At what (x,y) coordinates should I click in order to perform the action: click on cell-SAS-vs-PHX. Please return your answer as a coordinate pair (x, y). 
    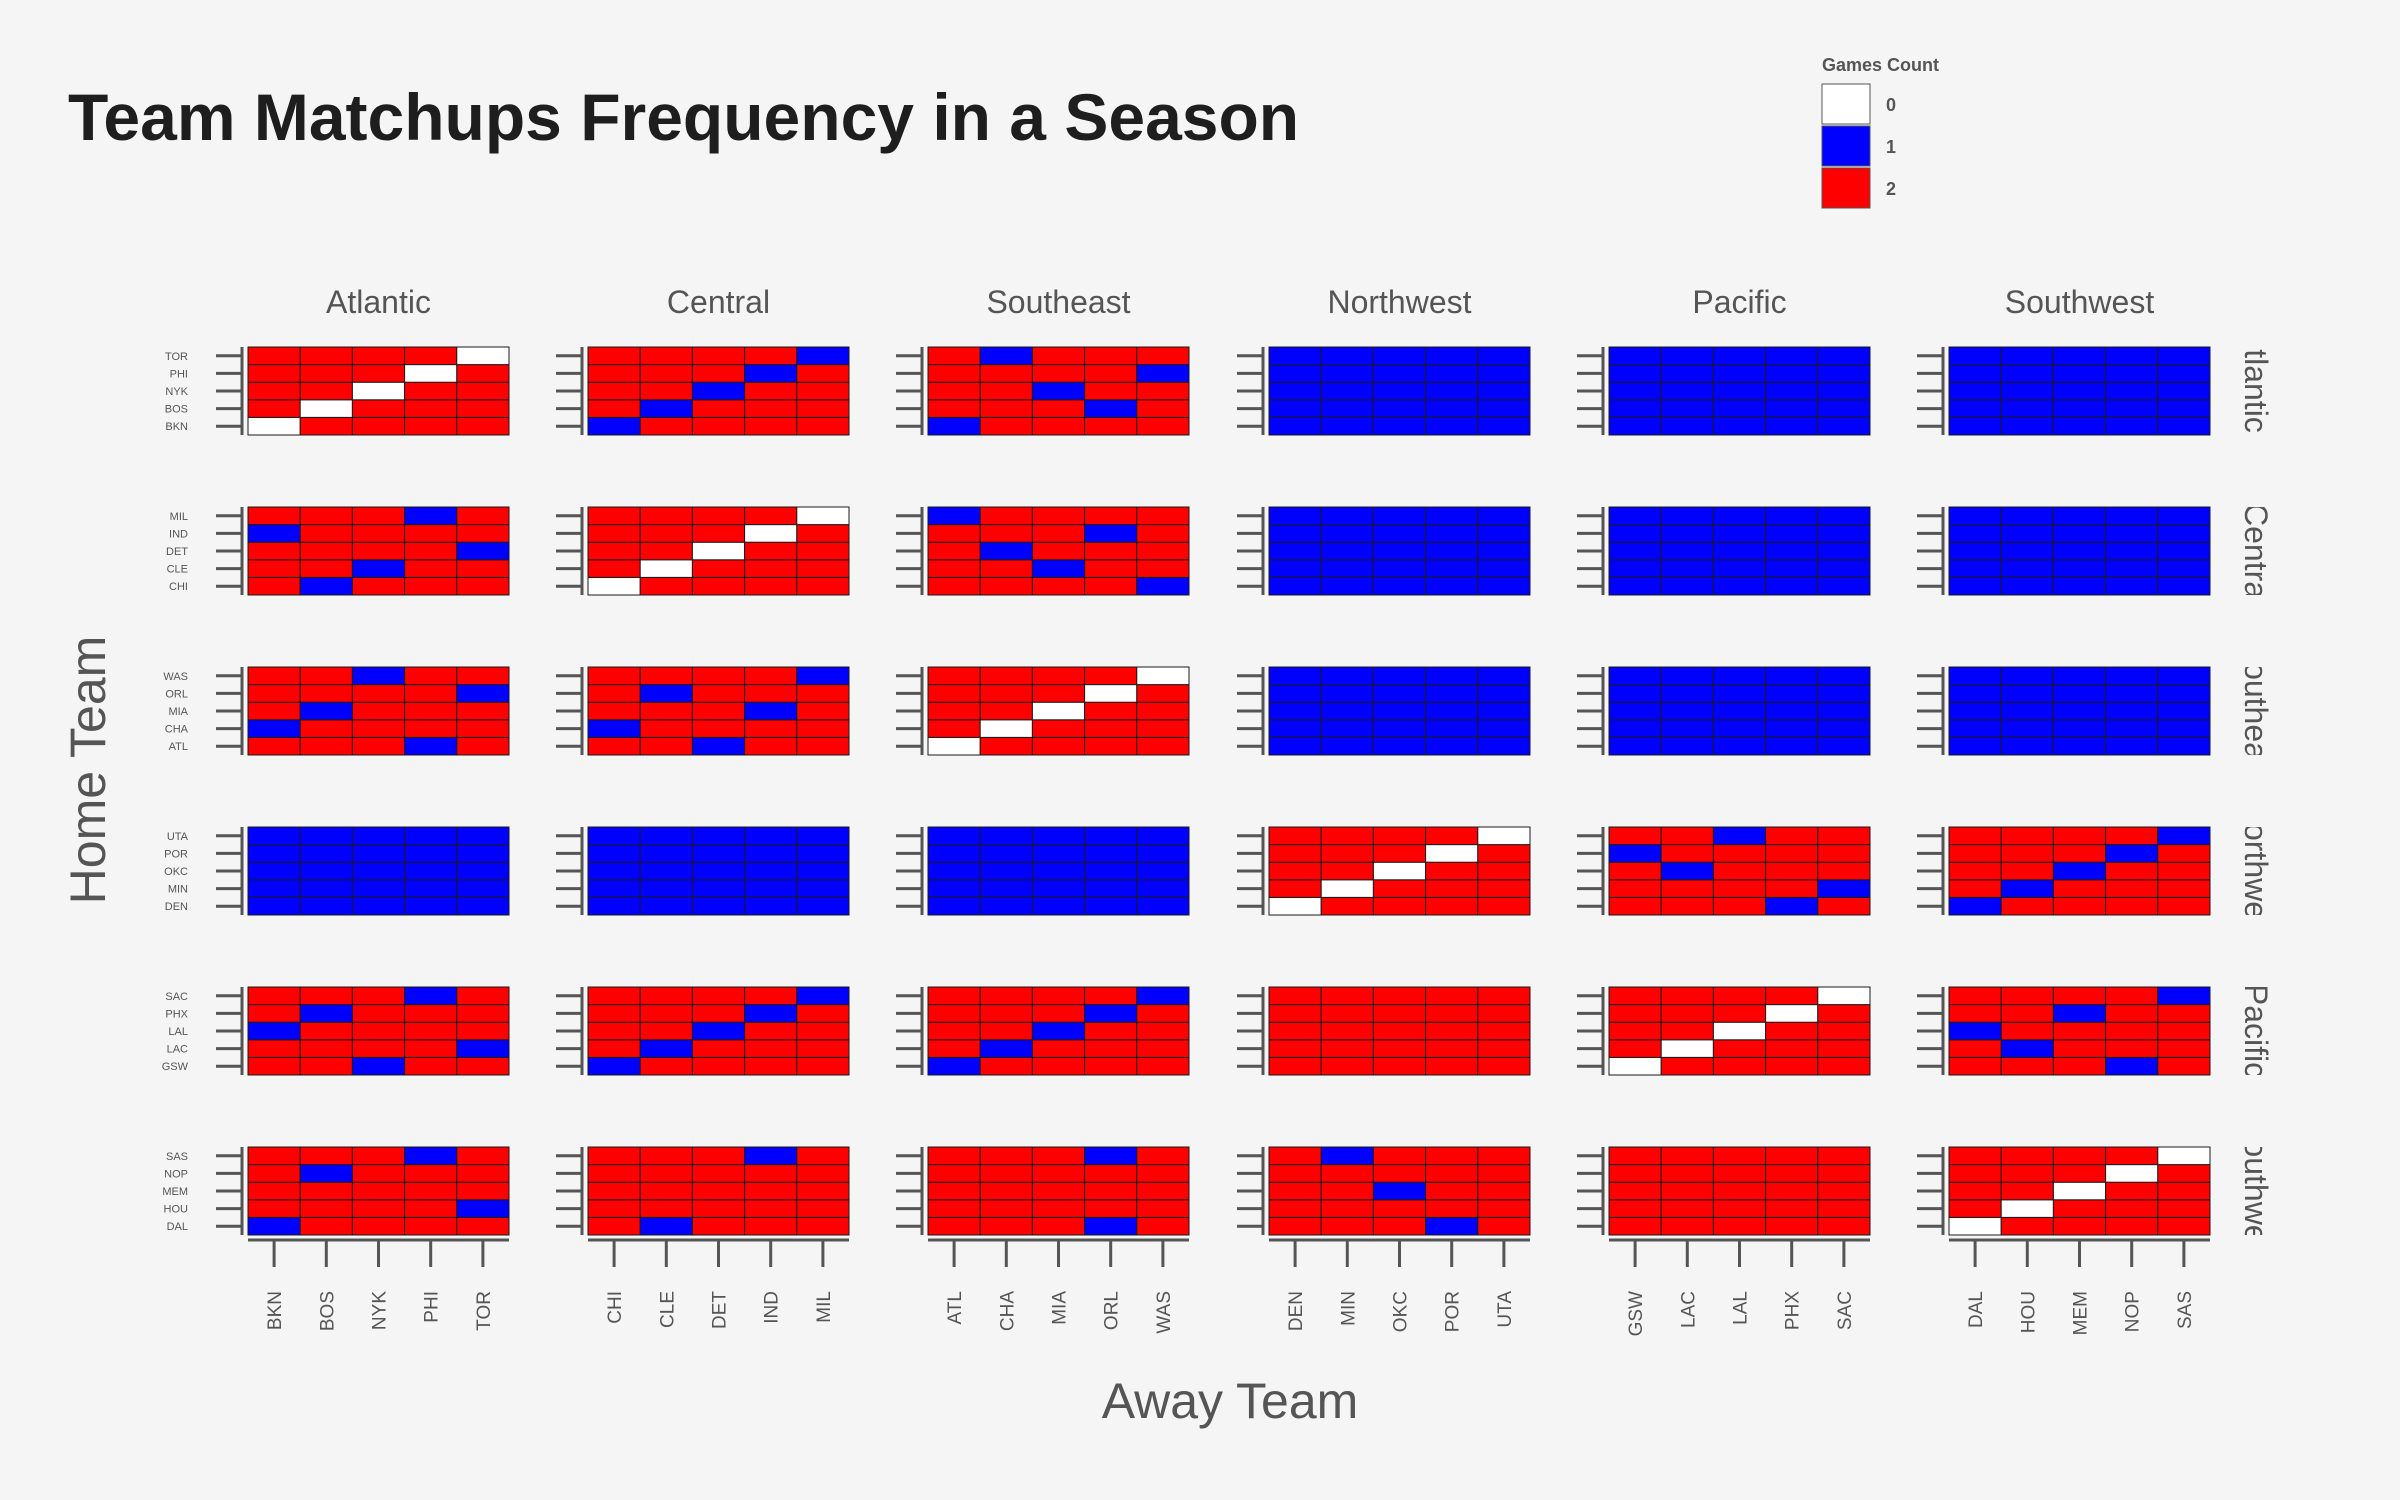
    Looking at the image, I should click on (1792, 1156).